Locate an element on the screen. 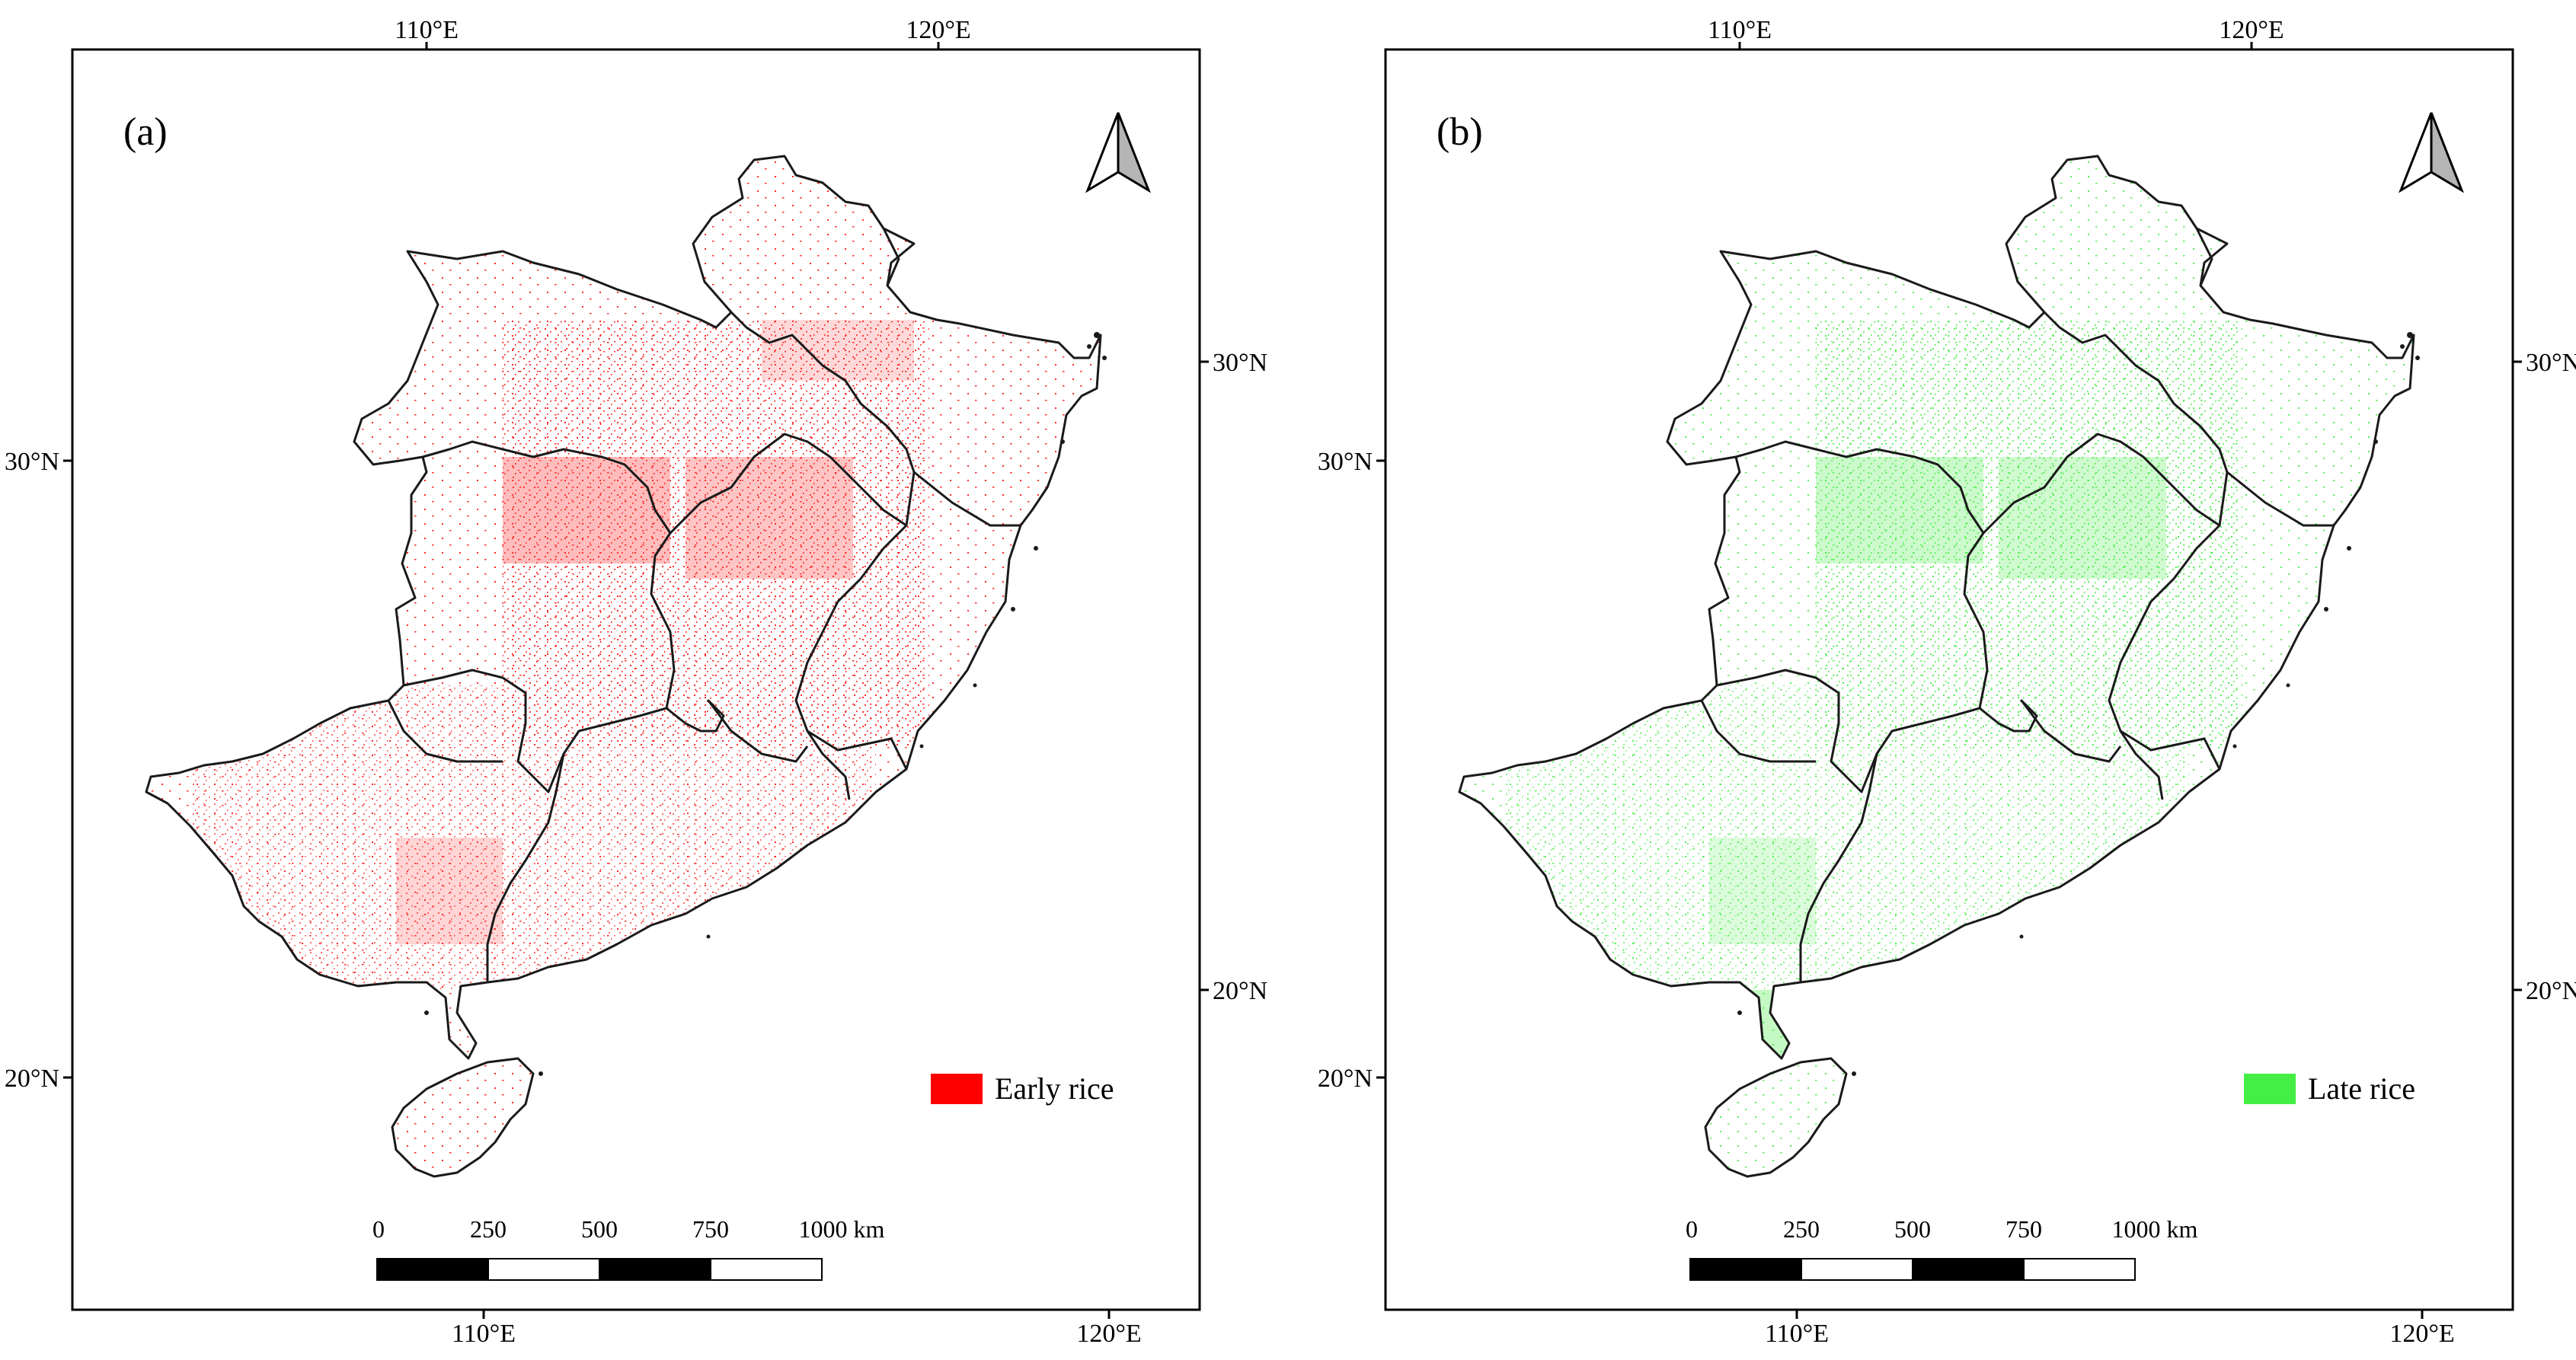 Image resolution: width=2576 pixels, height=1360 pixels. panel-label: (a) is located at coordinates (145, 132).